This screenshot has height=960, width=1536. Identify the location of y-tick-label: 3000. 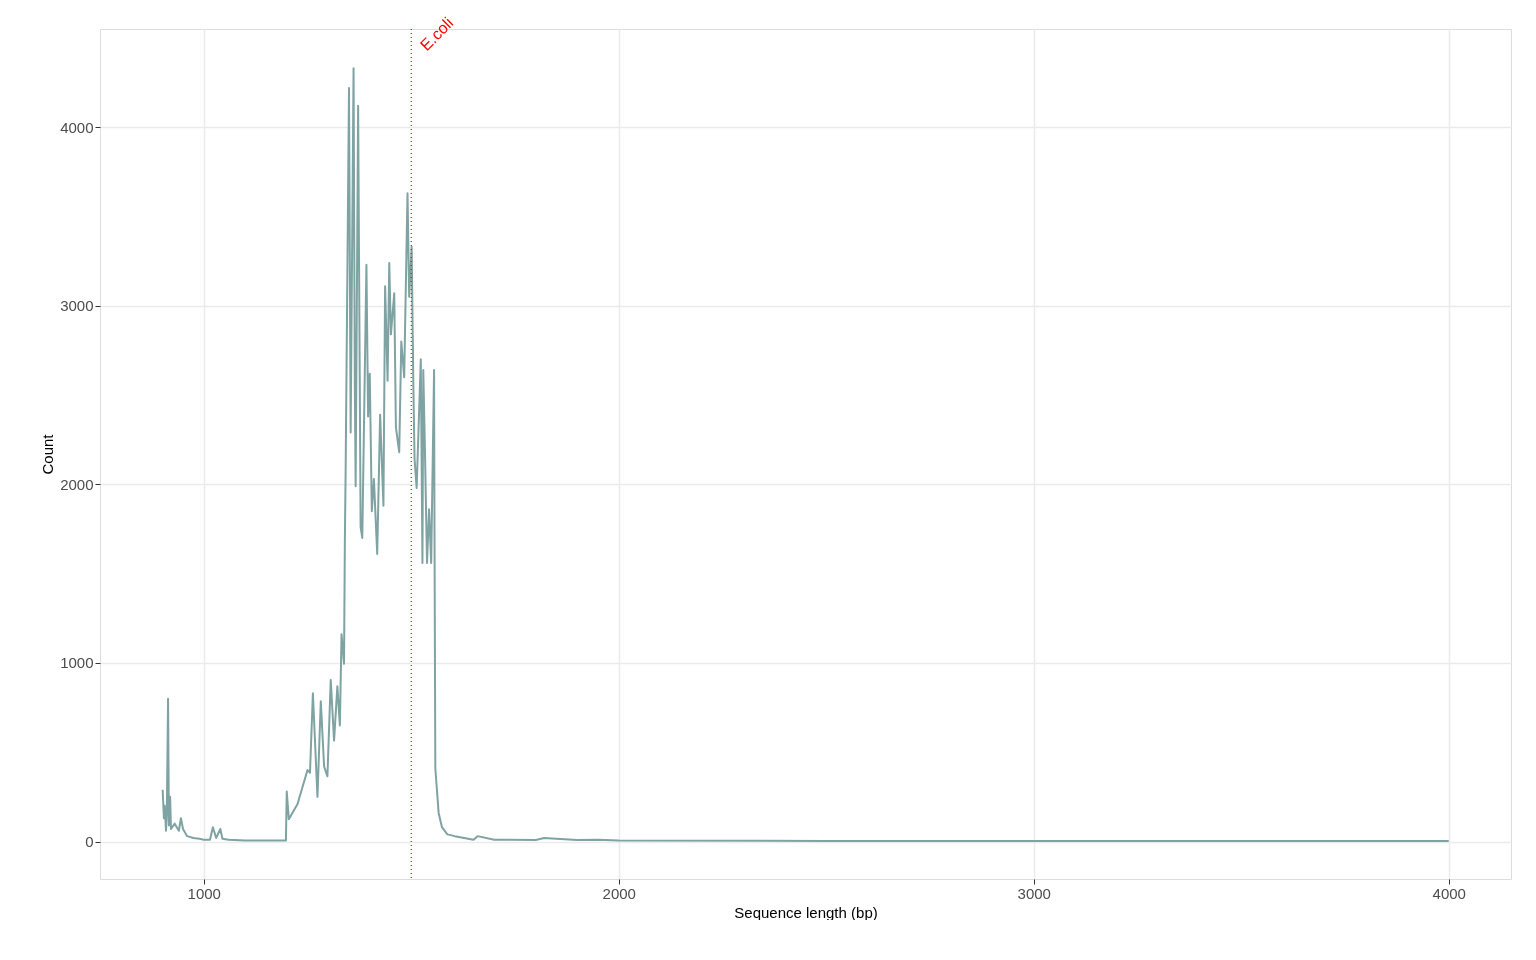
(77, 306).